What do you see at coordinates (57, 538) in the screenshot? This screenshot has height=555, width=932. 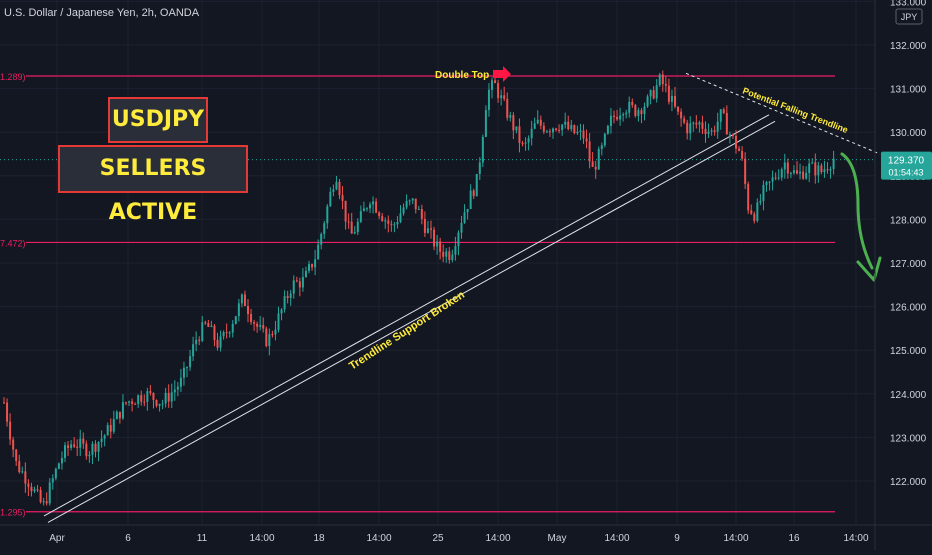 I see `x-tick-label: Apr` at bounding box center [57, 538].